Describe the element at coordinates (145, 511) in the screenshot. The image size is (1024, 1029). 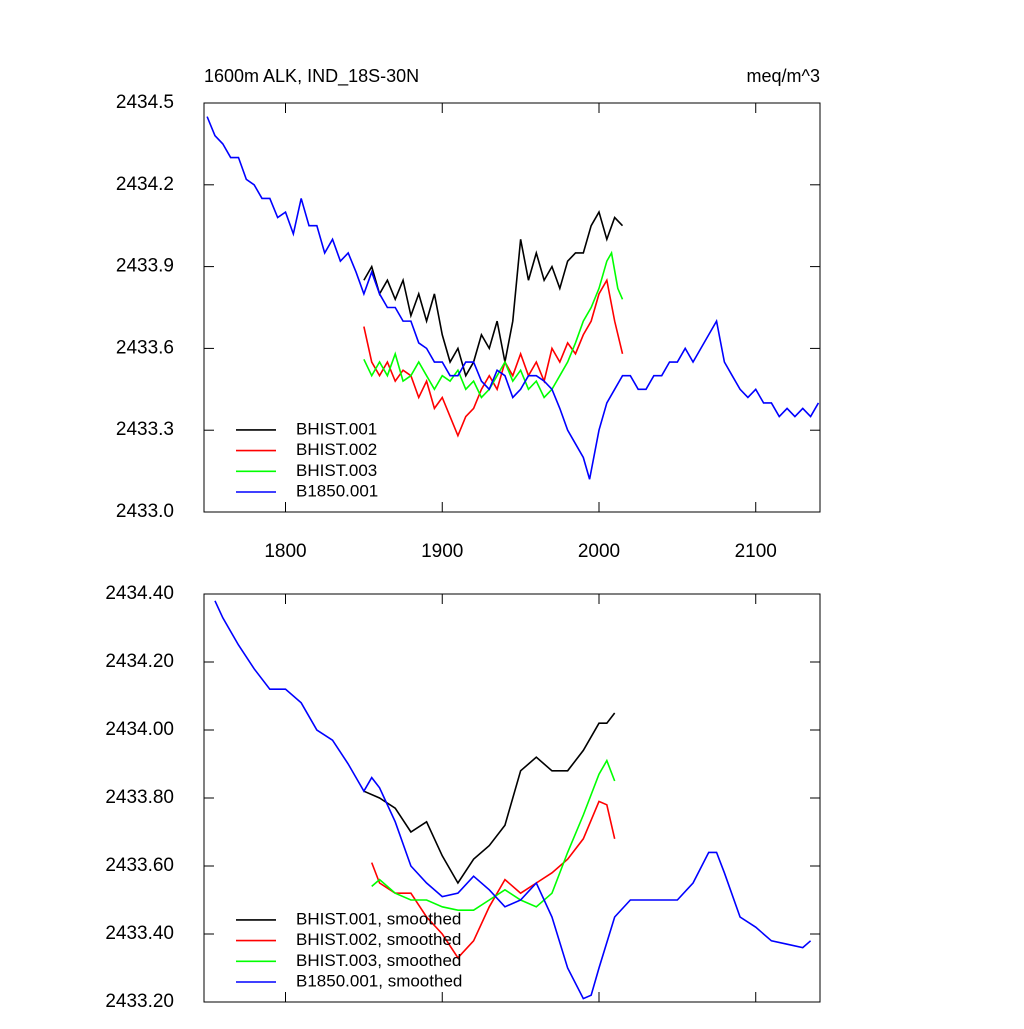
I see `y-tick-label: 2433.0` at that location.